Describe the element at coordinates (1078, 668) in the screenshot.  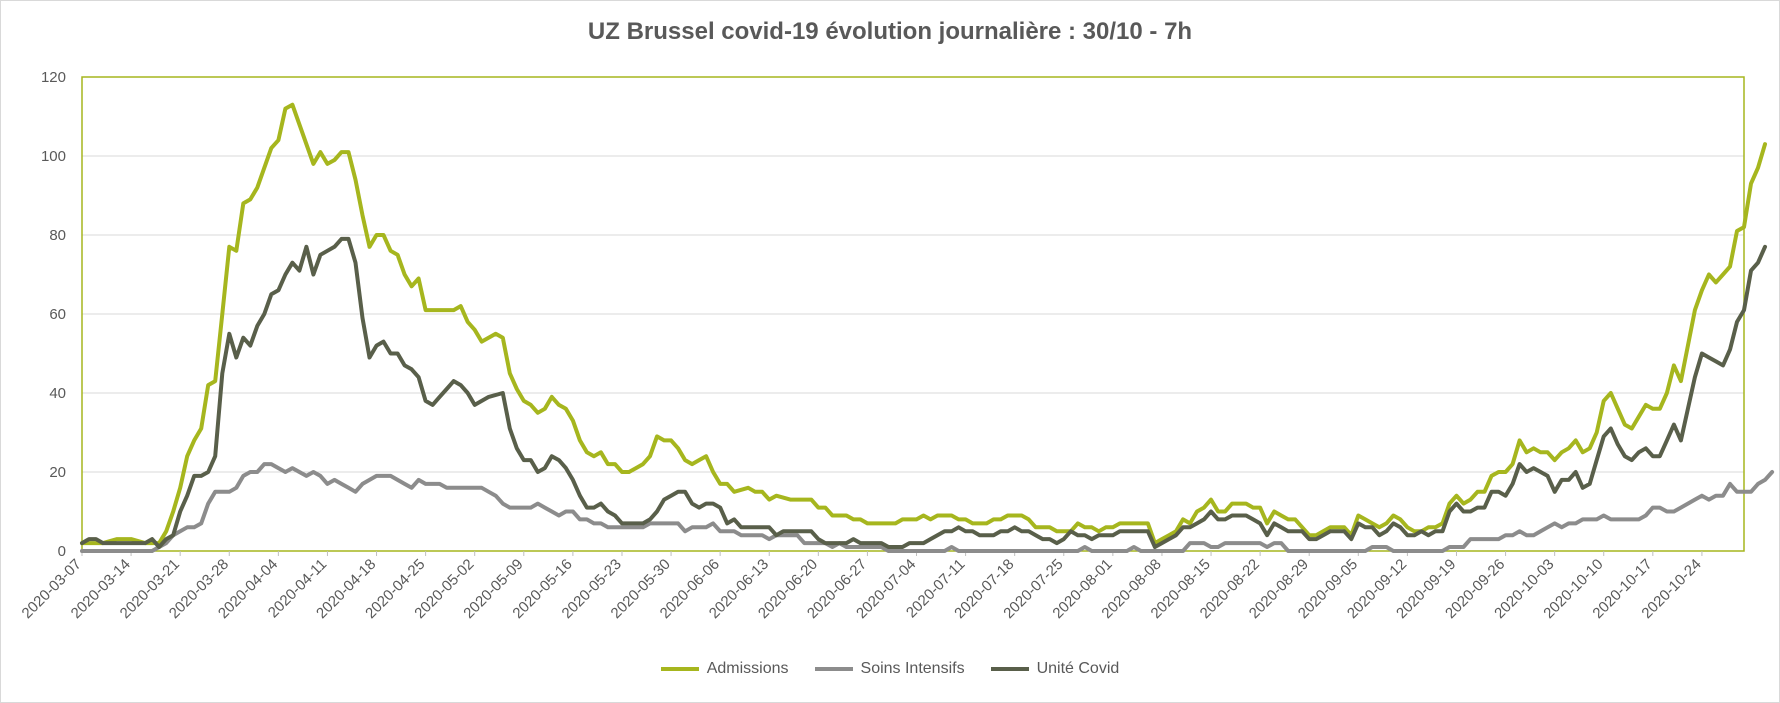
I see `legend-label: Unité Covid` at that location.